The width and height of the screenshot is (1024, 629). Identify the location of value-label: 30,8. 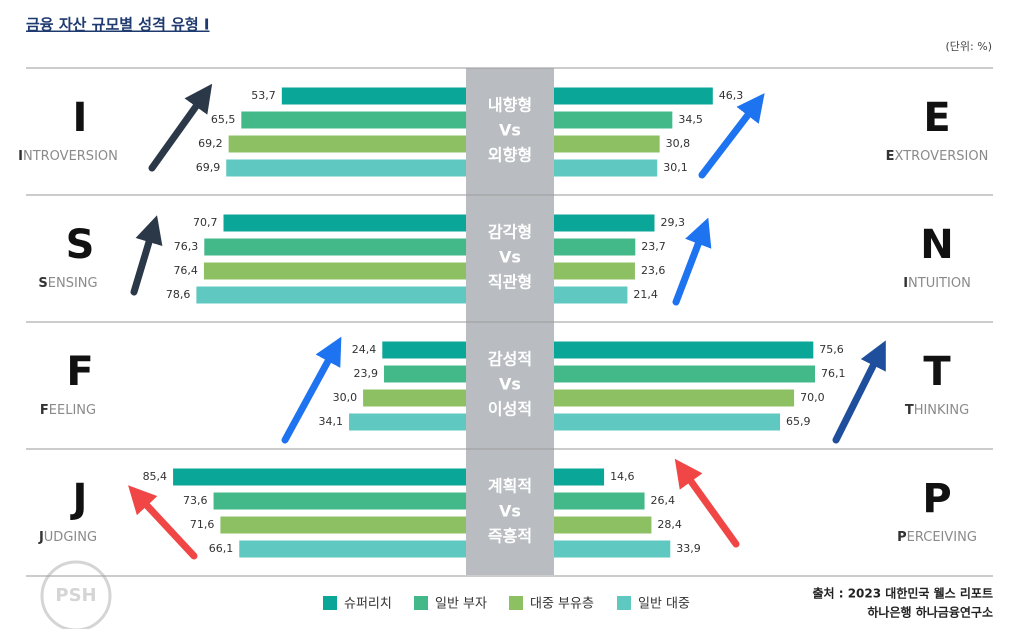
(678, 143).